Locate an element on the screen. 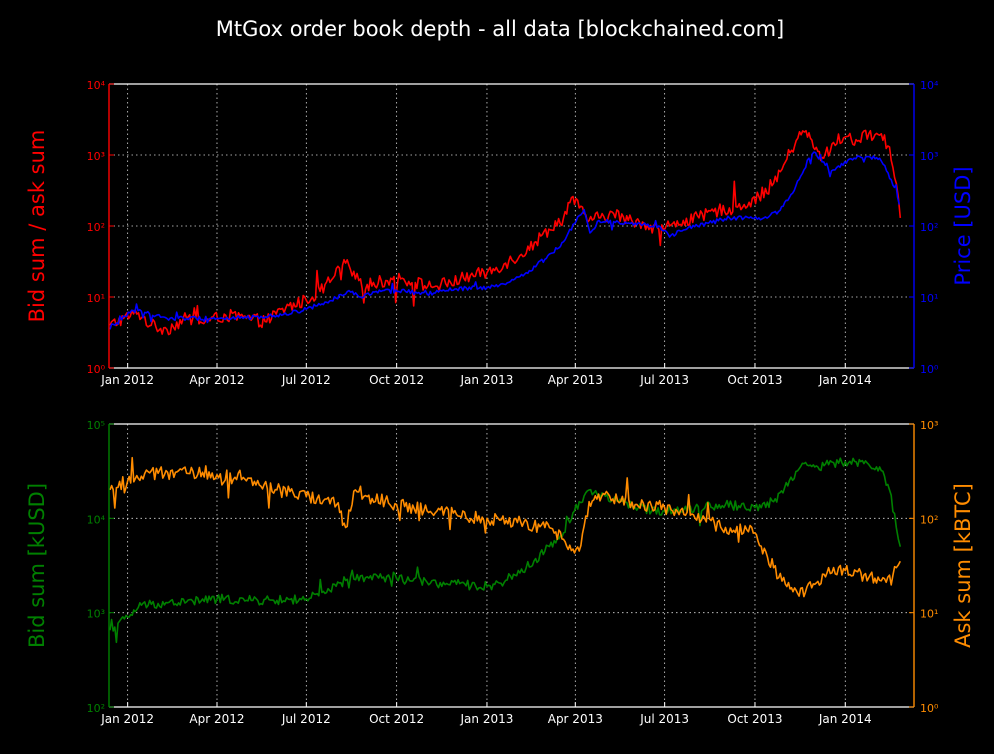  y-tick-label-right: 10⁴ is located at coordinates (929, 85).